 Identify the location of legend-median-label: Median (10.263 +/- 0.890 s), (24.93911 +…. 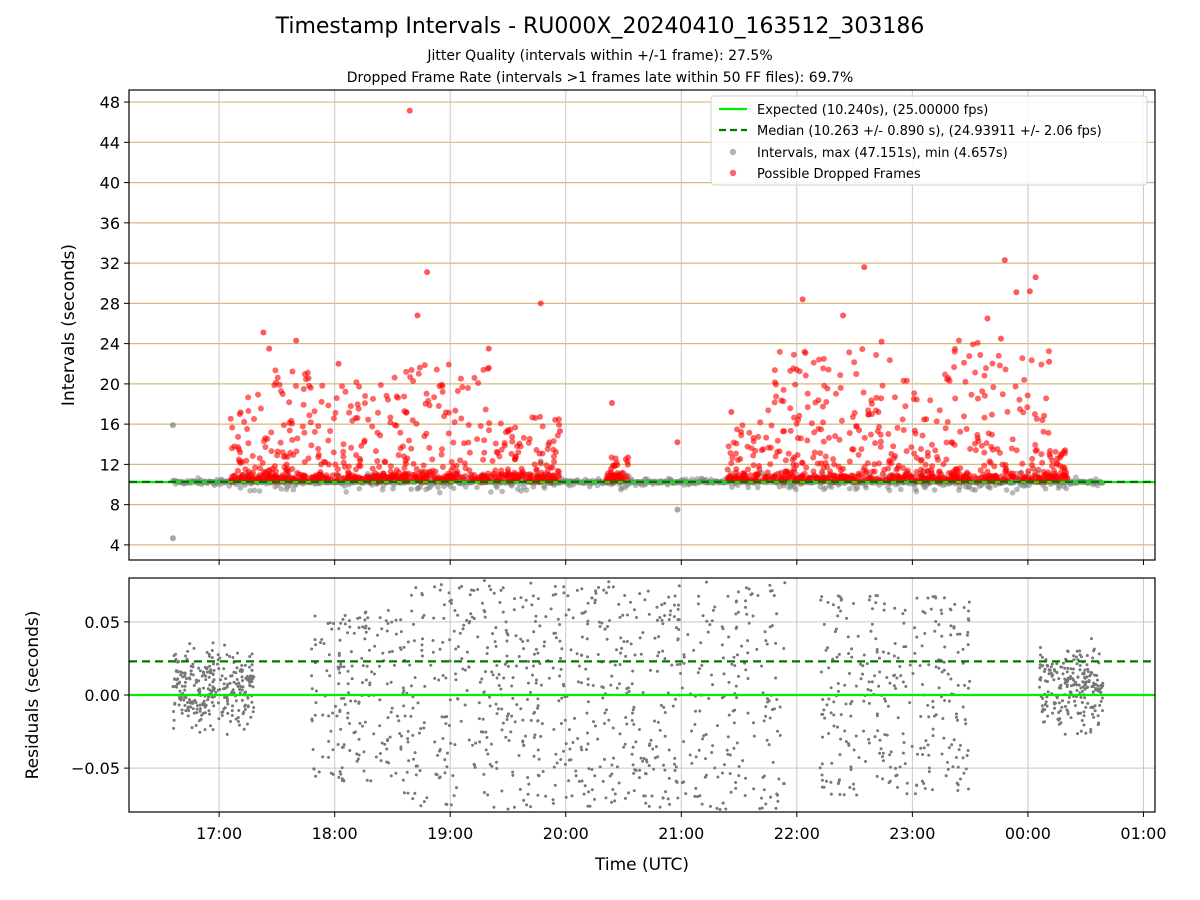
(929, 131).